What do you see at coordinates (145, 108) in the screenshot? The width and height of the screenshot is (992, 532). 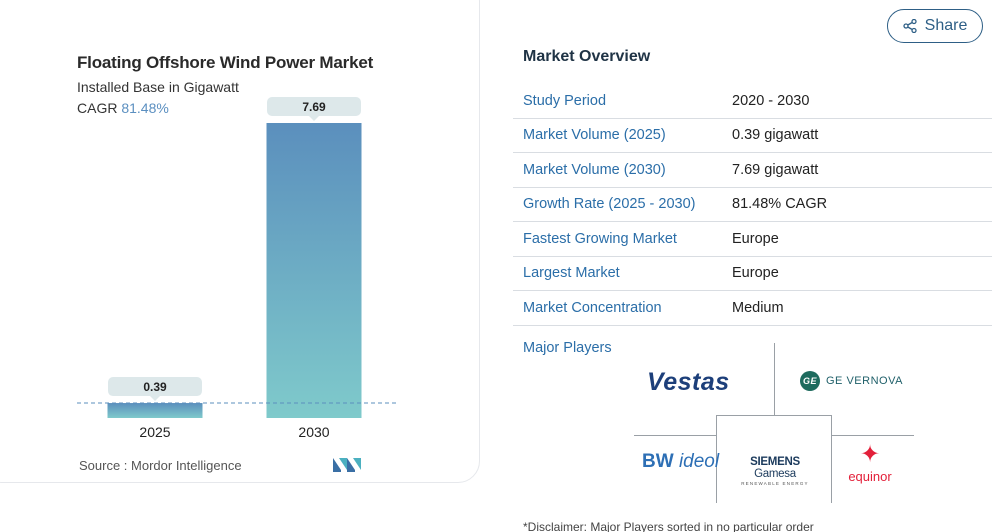 I see `cagr-value: 81.48%` at bounding box center [145, 108].